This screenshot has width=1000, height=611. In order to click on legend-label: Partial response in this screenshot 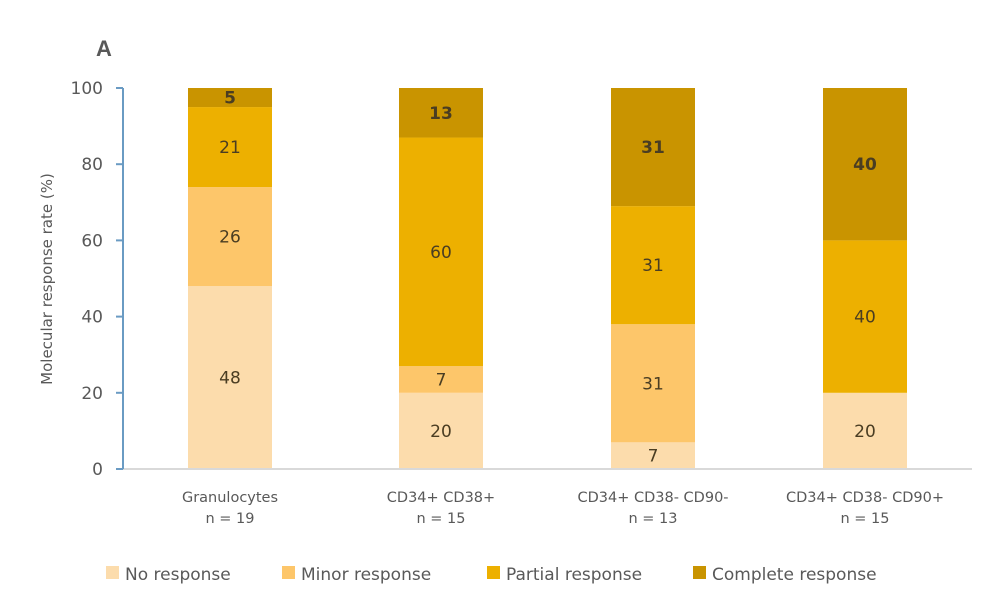, I will do `click(574, 575)`.